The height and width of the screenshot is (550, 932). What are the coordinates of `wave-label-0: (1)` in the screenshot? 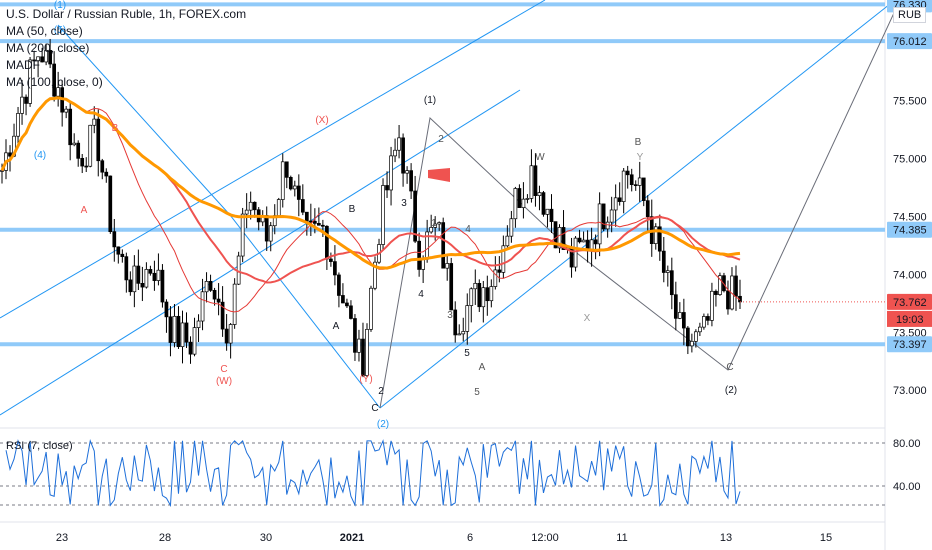 It's located at (60, 5).